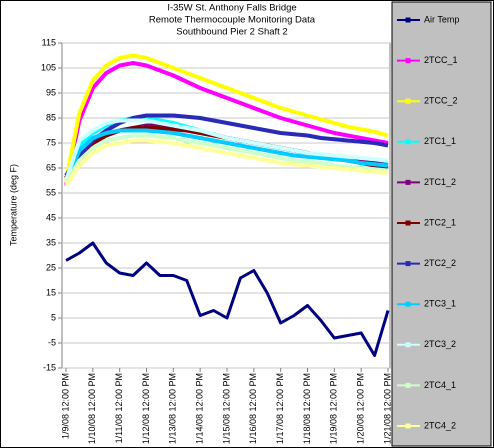  Describe the element at coordinates (232, 20) in the screenshot. I see `chart-subtitle: Remote Thermocouple Monitoring Data` at that location.